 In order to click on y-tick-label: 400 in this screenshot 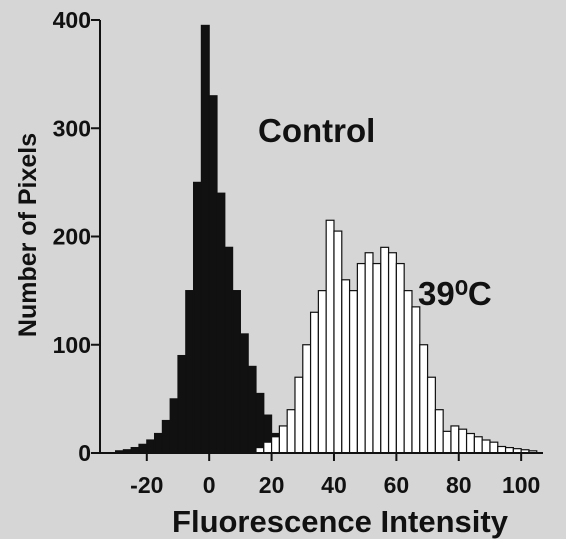, I will do `click(72, 20)`.